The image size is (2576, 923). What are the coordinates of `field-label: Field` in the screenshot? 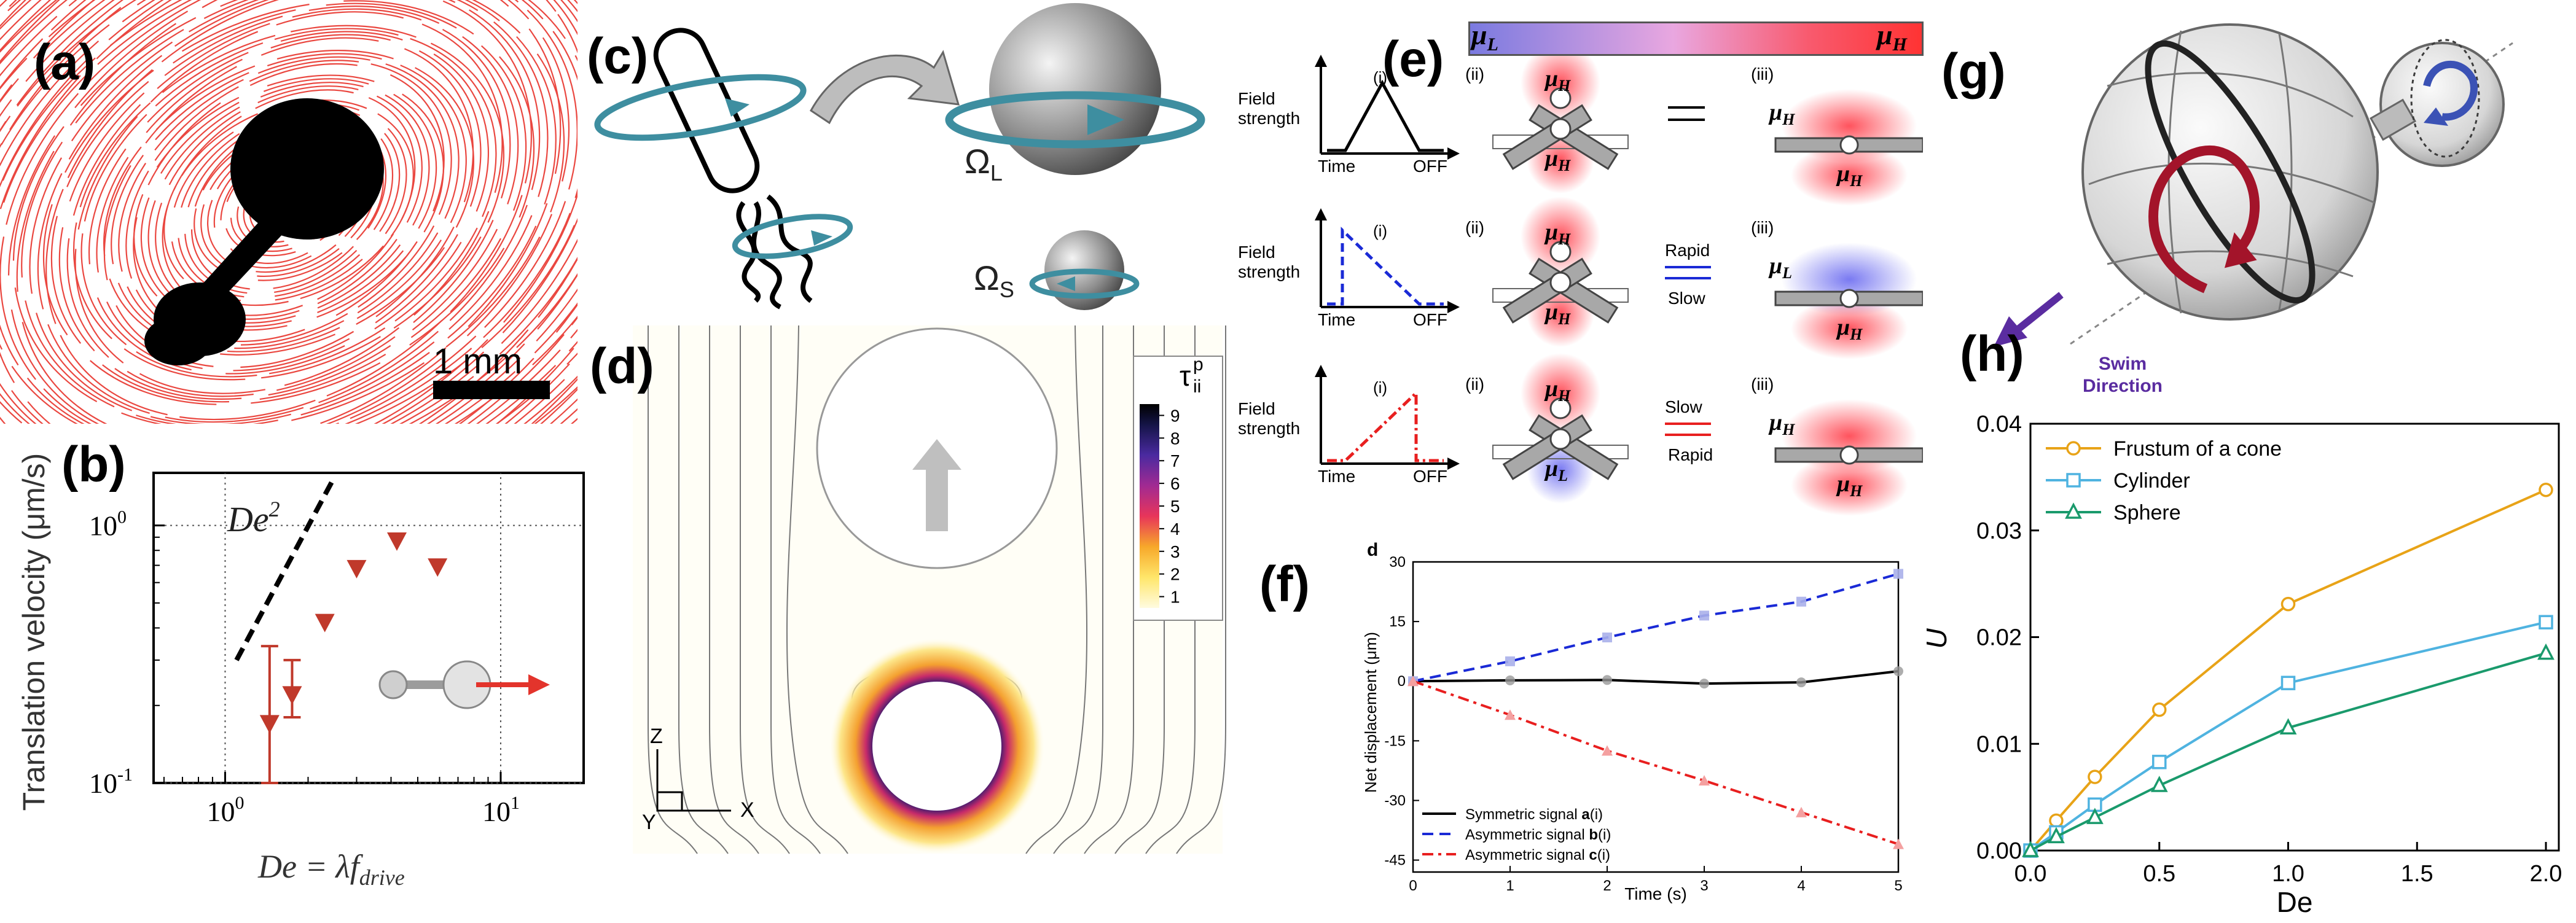 It's located at (1256, 408).